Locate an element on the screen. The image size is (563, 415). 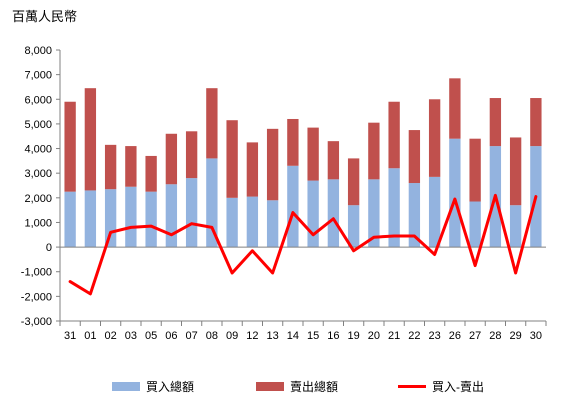
x-tick-label: 26 is located at coordinates (455, 336).